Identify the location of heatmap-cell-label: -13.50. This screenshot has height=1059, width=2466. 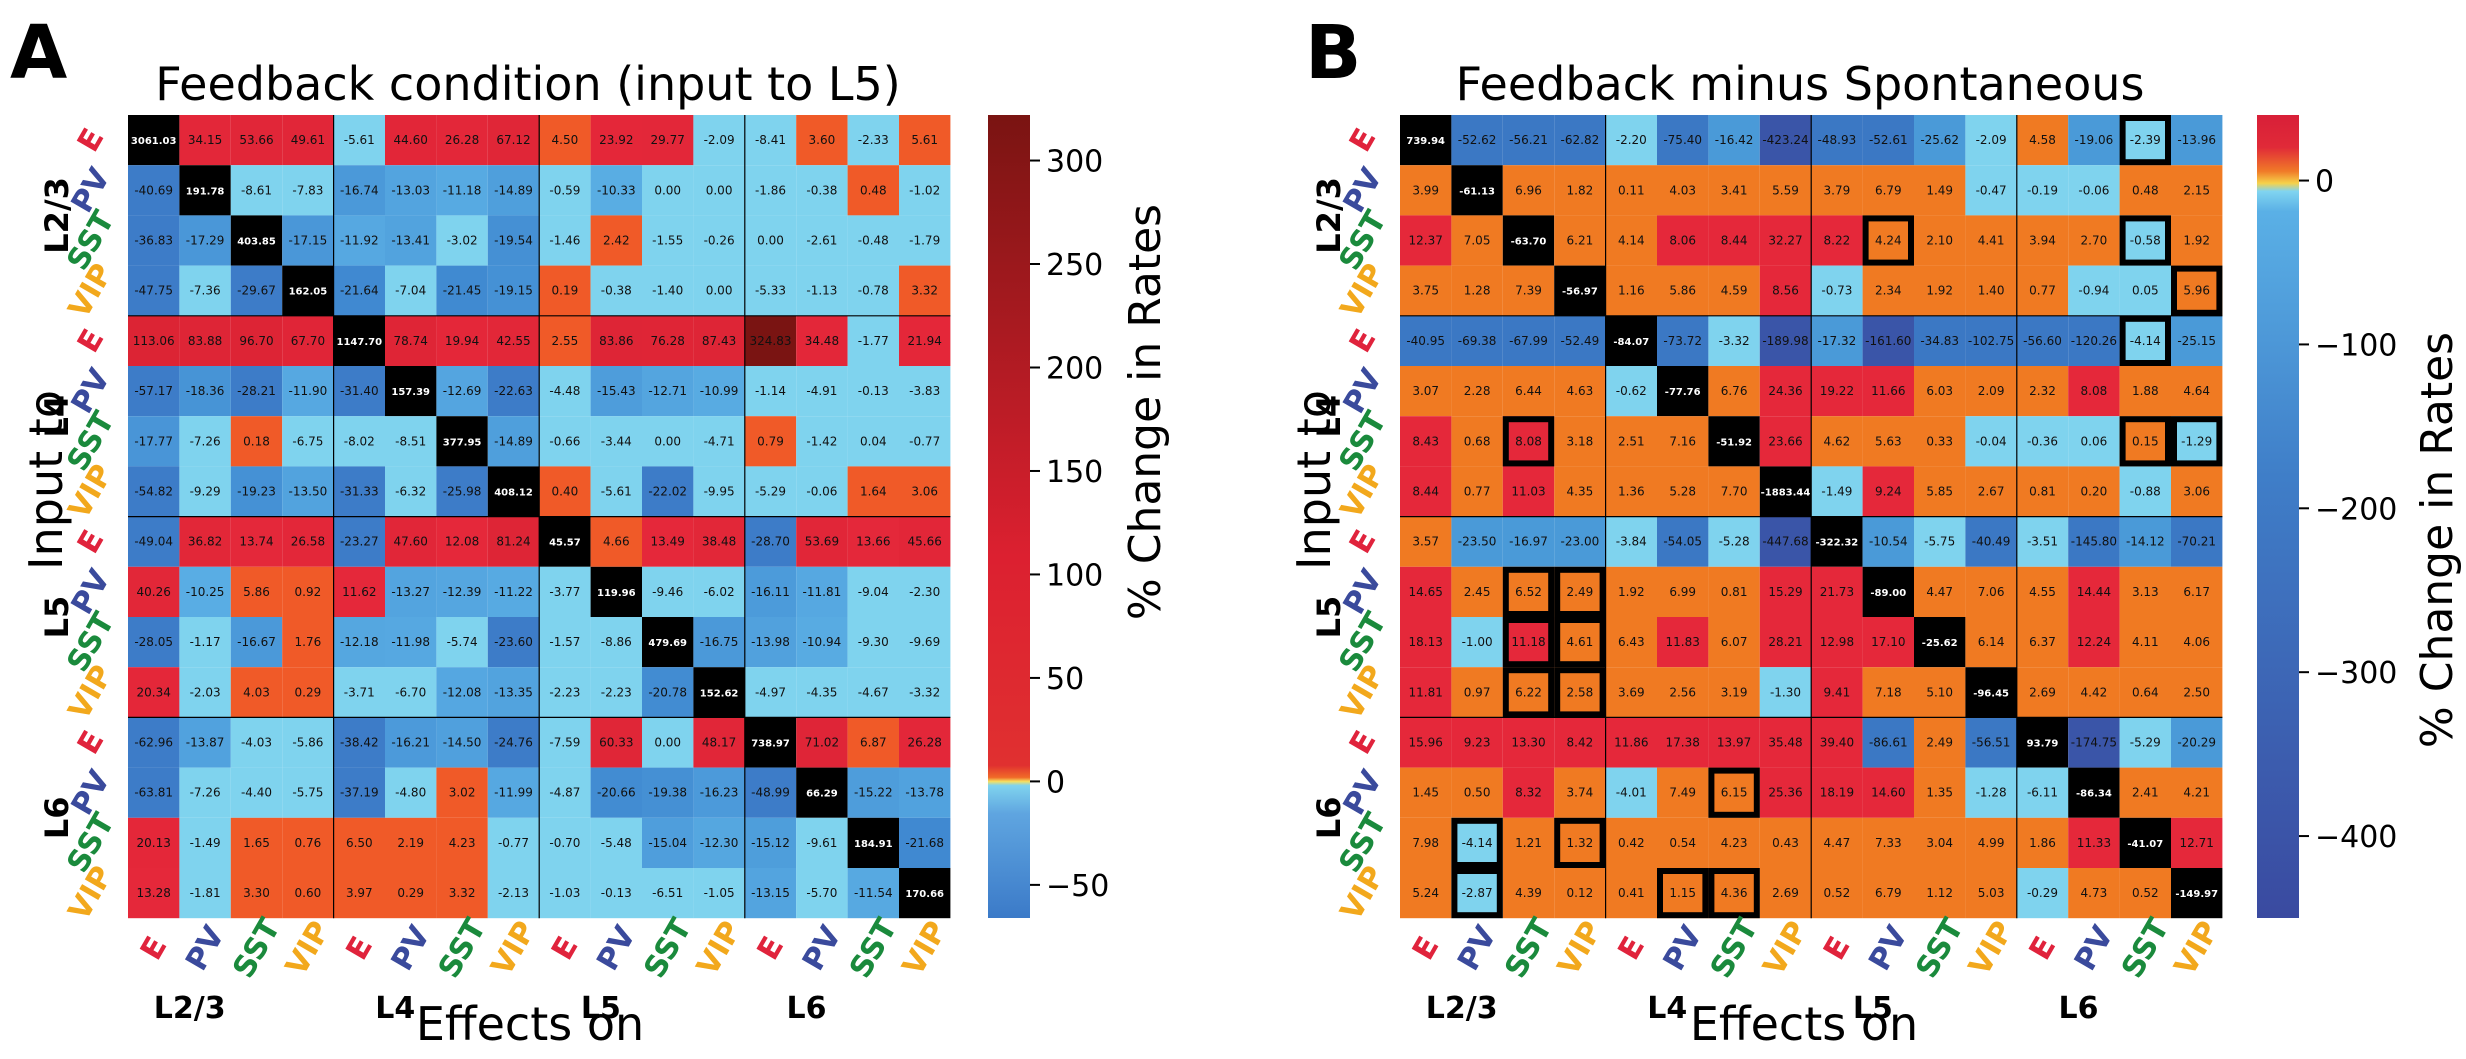
(308, 492).